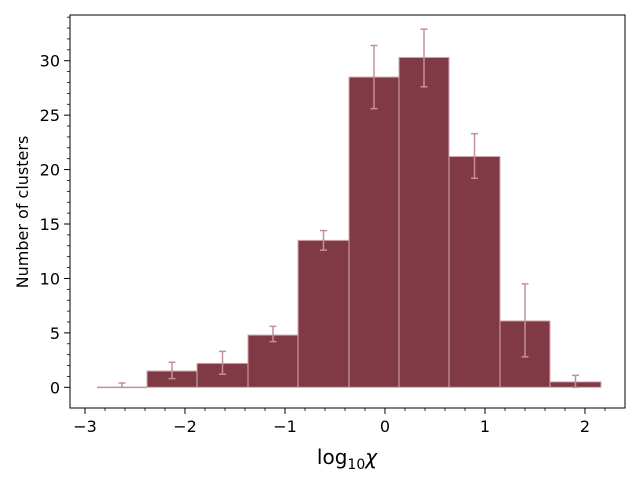 The height and width of the screenshot is (480, 640). Describe the element at coordinates (185, 426) in the screenshot. I see `x-tick-label: −2` at that location.